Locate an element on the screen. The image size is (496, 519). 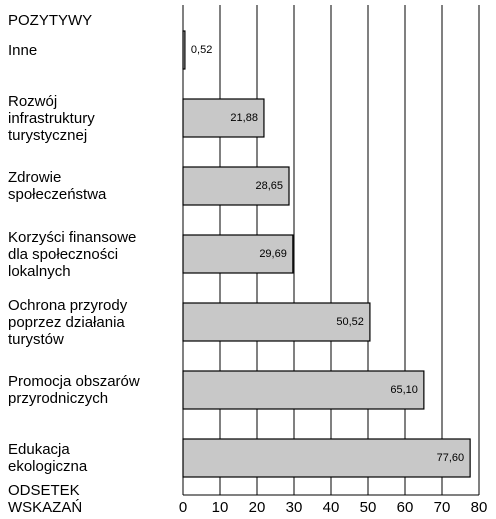
value-label: 50,52 is located at coordinates (350, 322).